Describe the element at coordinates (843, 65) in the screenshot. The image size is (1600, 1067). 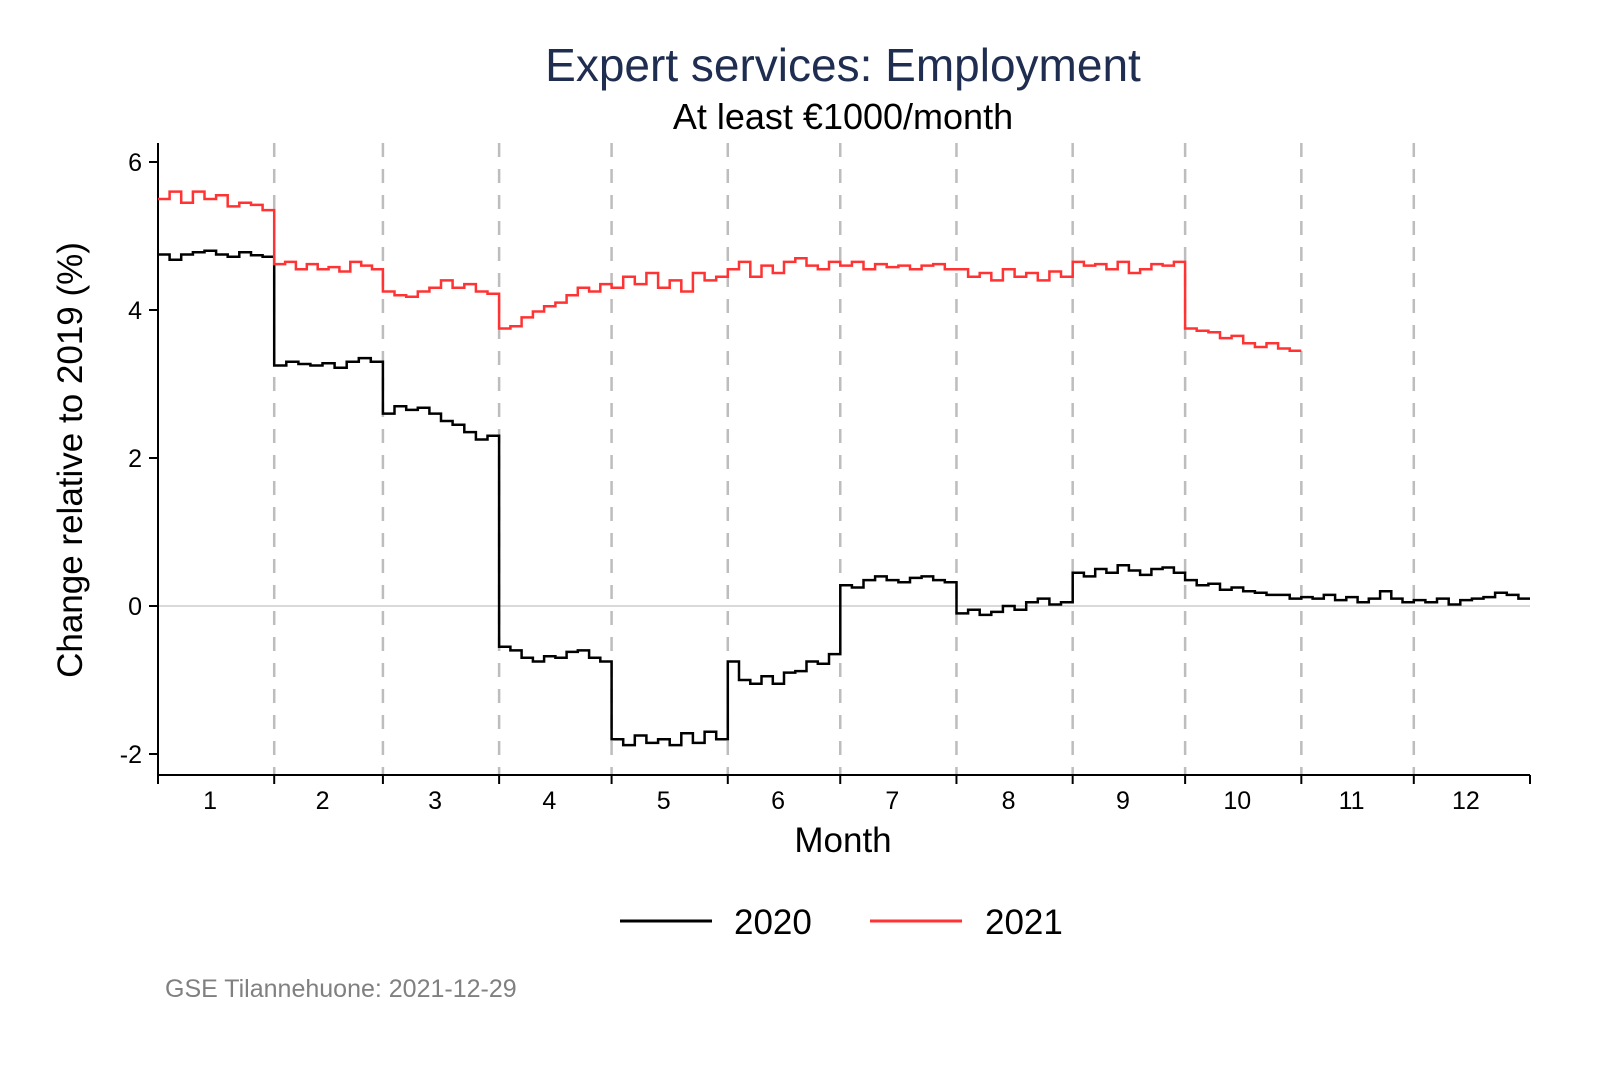
I see `chart-title: Expert services: Employment` at that location.